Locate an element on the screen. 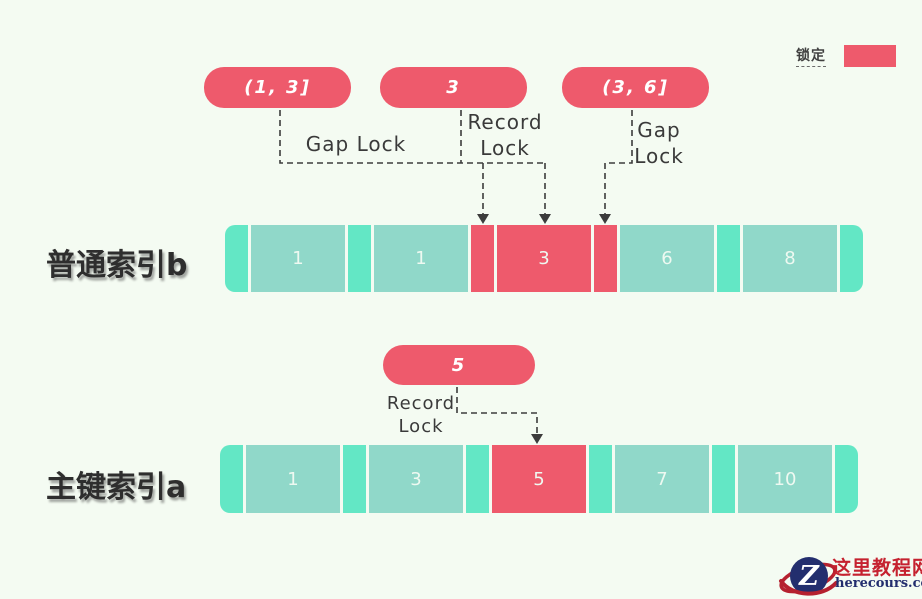 The height and width of the screenshot is (599, 922). record-segment: 10 is located at coordinates (785, 479).